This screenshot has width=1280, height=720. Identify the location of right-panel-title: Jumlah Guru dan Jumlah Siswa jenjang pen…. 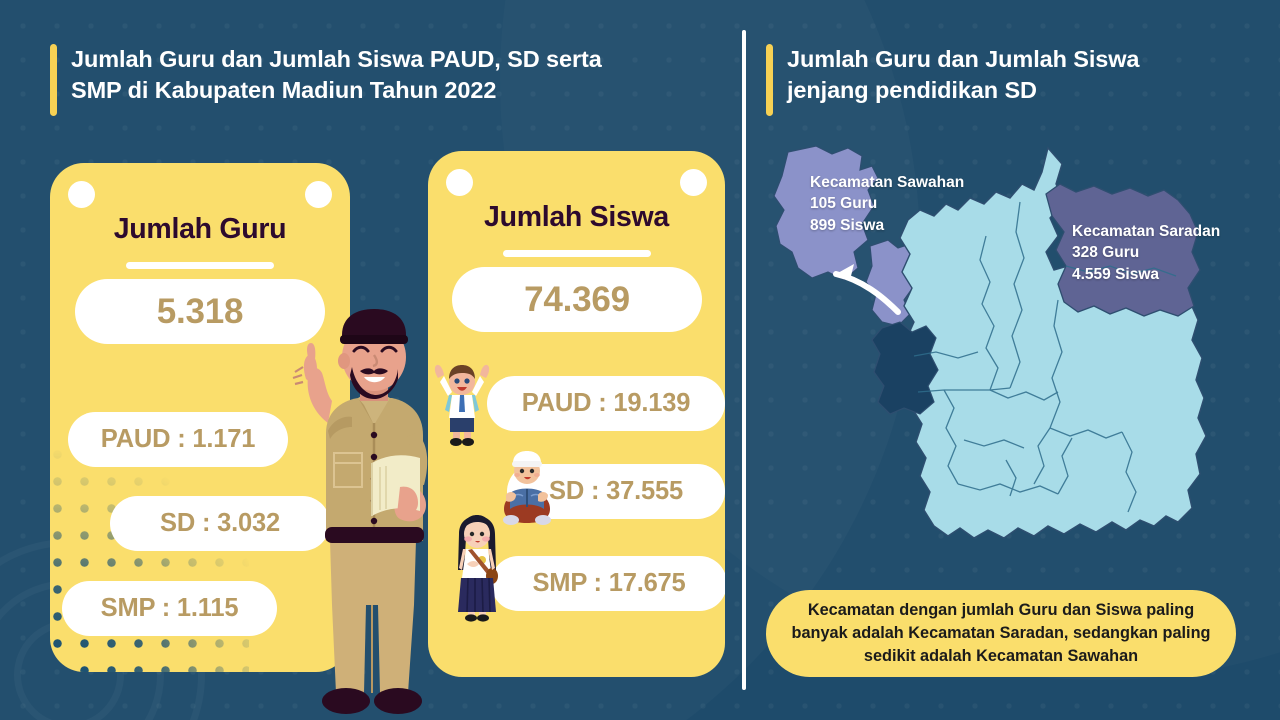
(1001, 80).